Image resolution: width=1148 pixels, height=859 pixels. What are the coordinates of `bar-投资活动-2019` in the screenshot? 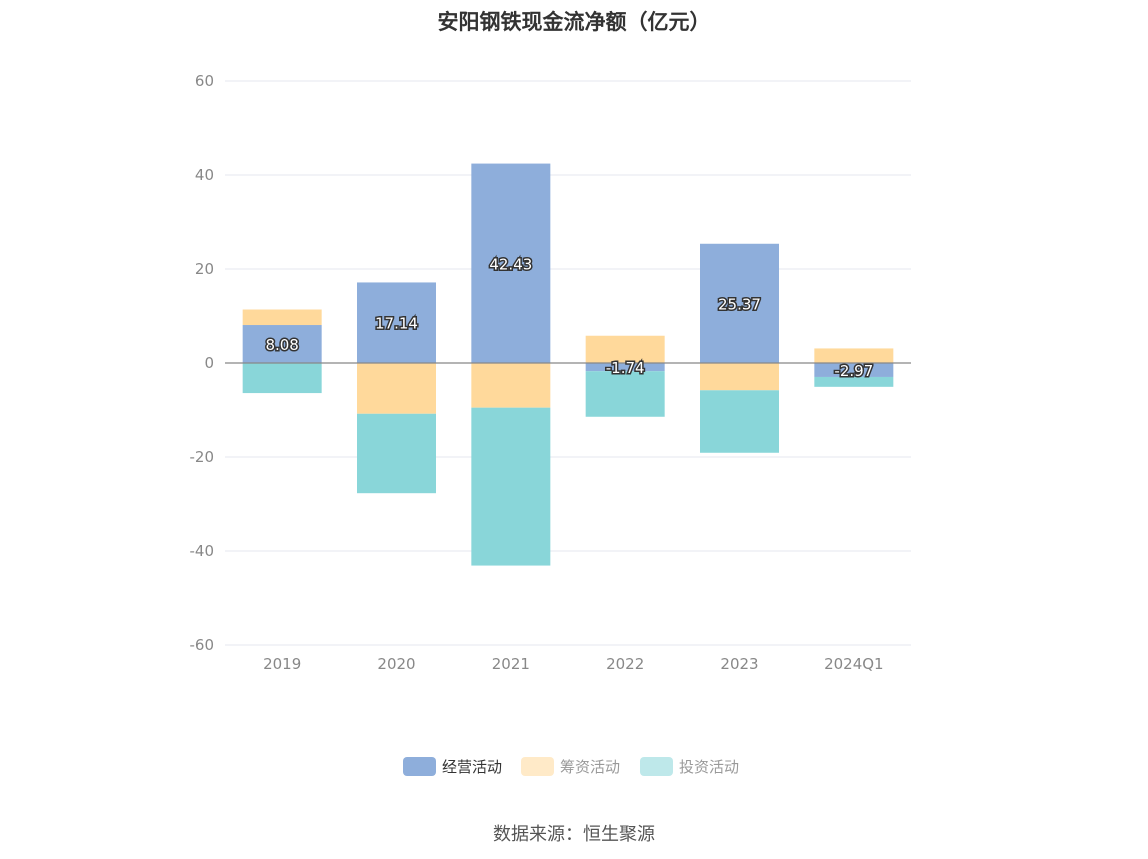 It's located at (282, 378).